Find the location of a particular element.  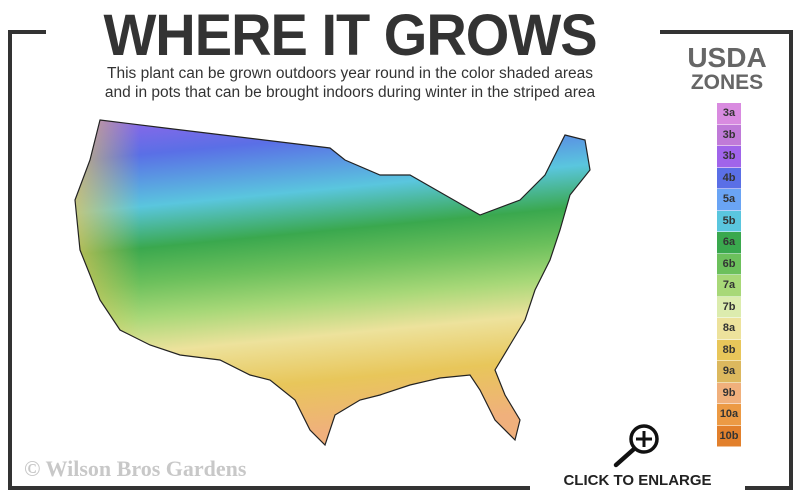

frame-bottom-right is located at coordinates (769, 488).